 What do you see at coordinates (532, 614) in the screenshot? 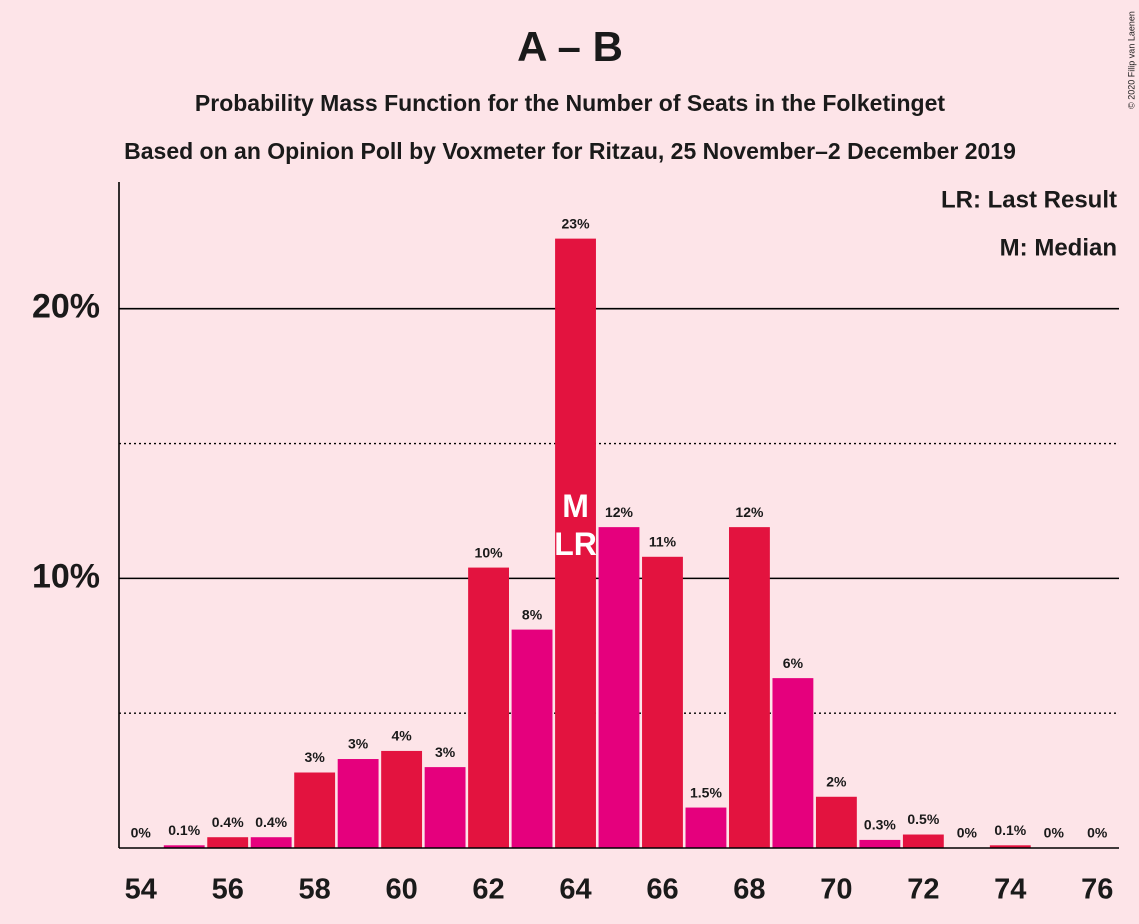
I see `value-label: 8%` at bounding box center [532, 614].